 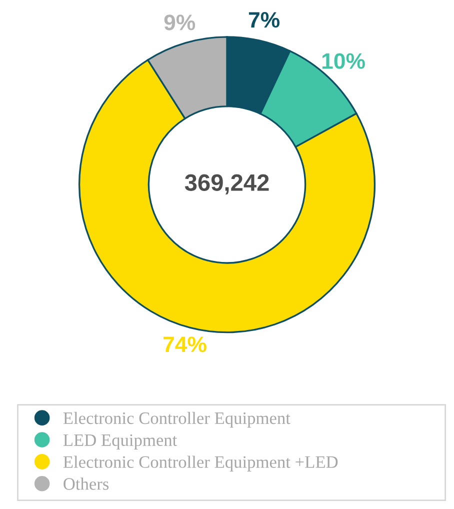 I want to click on data-label: 7%, so click(x=264, y=20).